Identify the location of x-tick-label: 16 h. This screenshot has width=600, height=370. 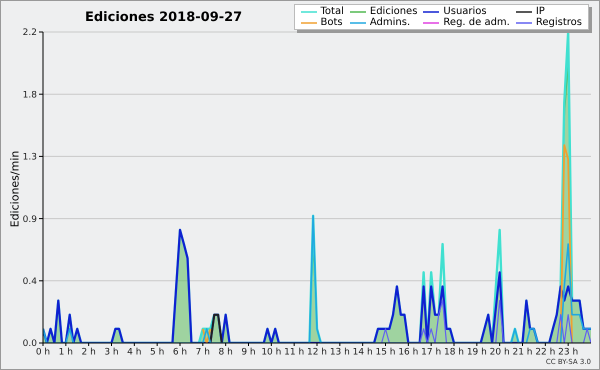
(408, 352).